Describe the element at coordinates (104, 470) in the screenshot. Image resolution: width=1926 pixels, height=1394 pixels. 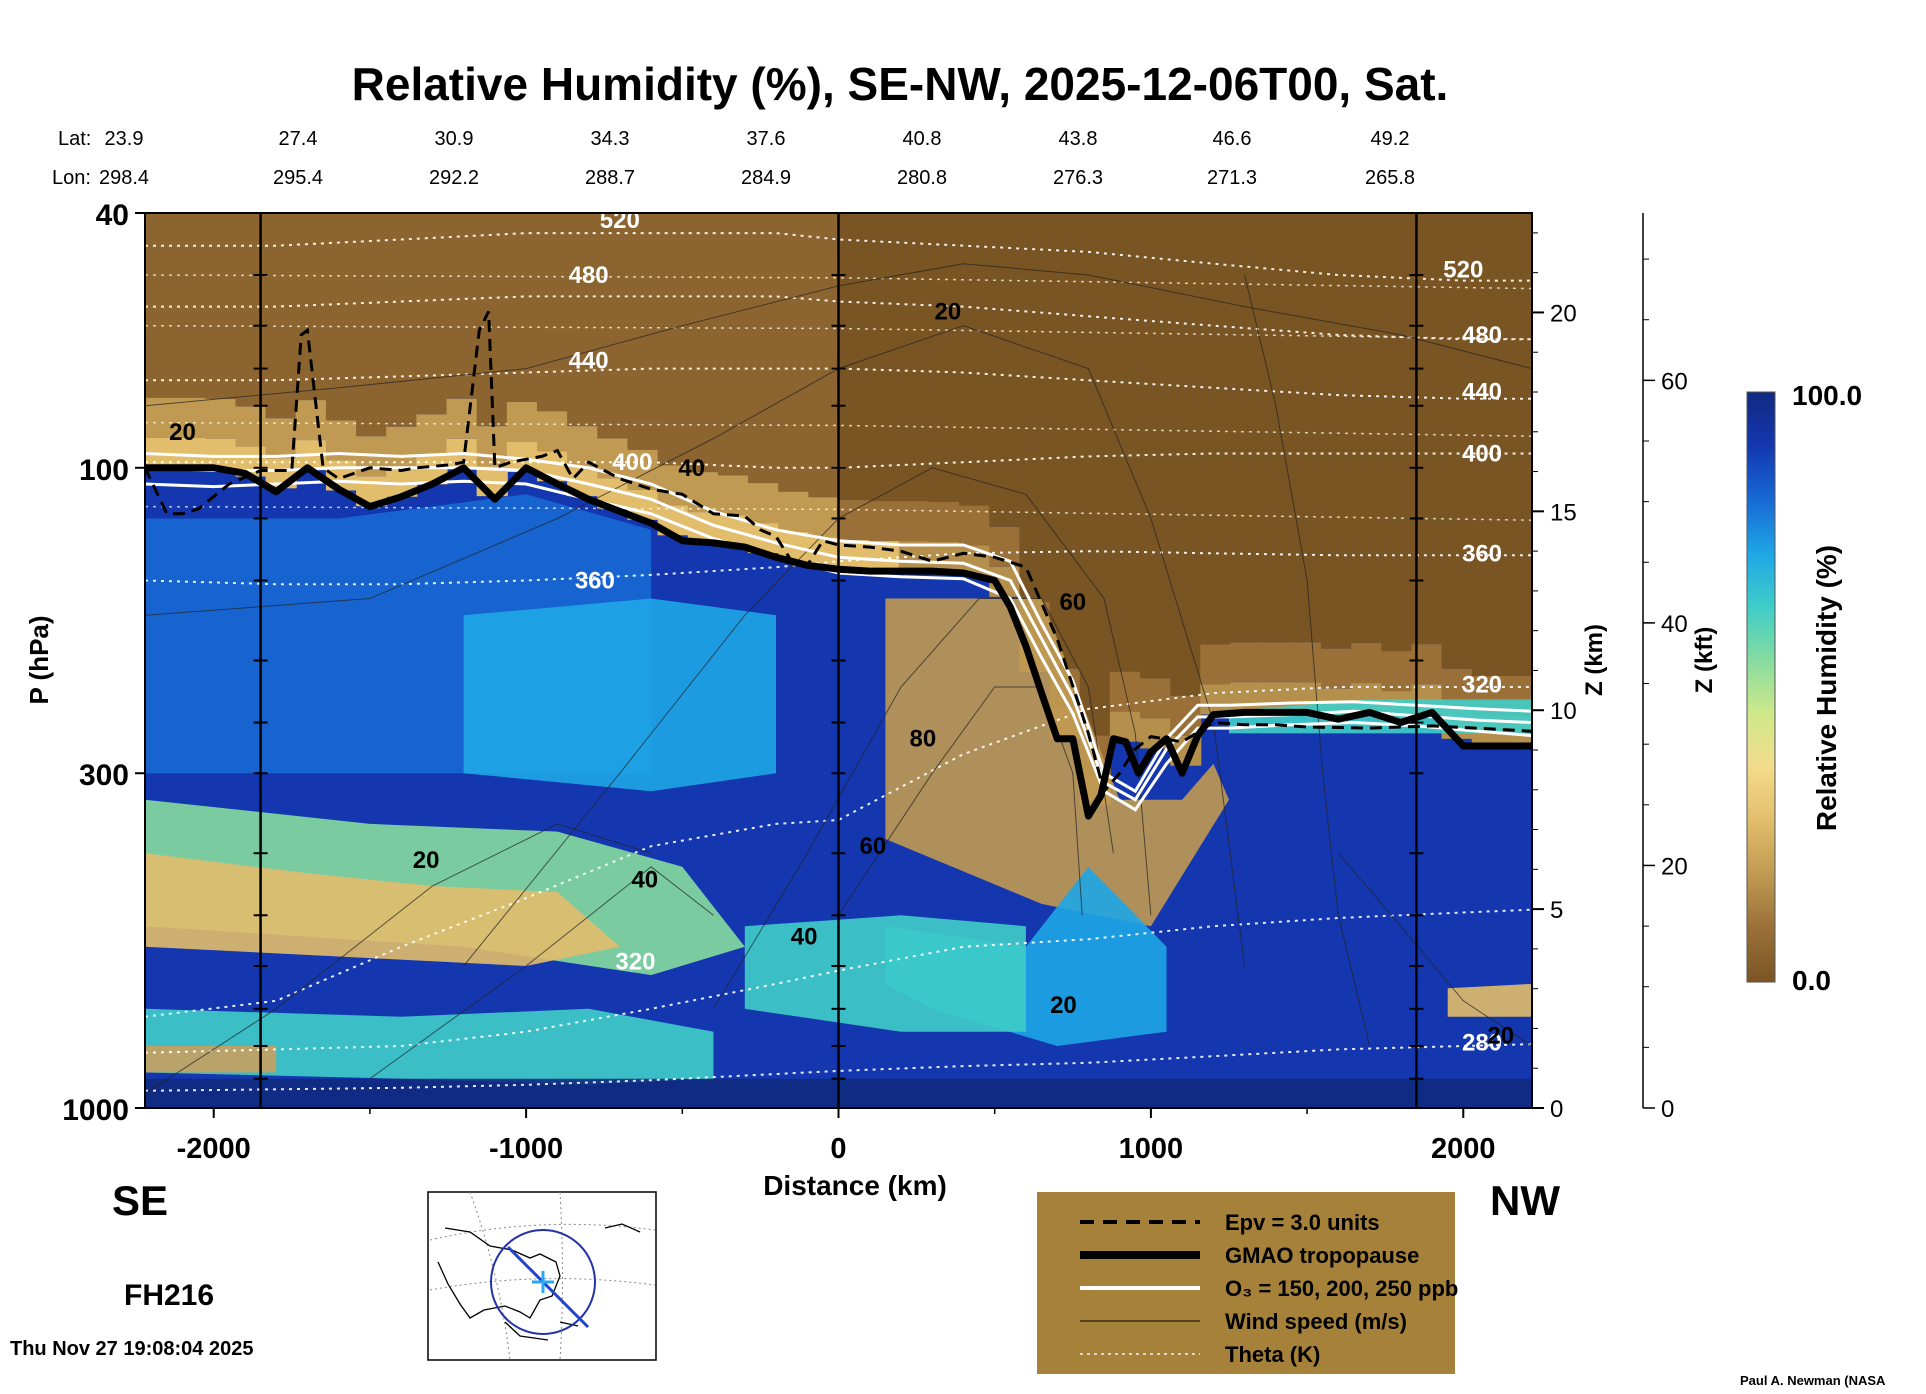
I see `p-tick-label: 100` at that location.